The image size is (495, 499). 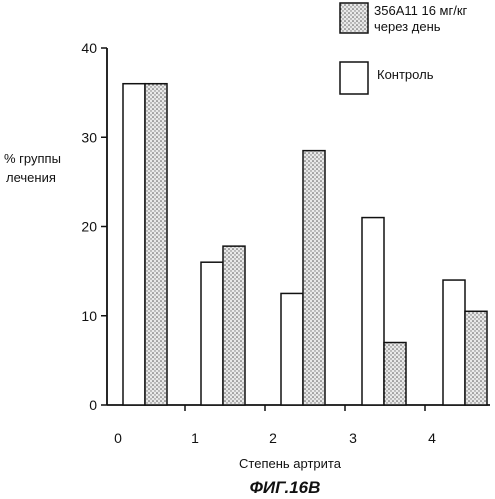 I want to click on legend-label-plain: Контроль, so click(x=405, y=74).